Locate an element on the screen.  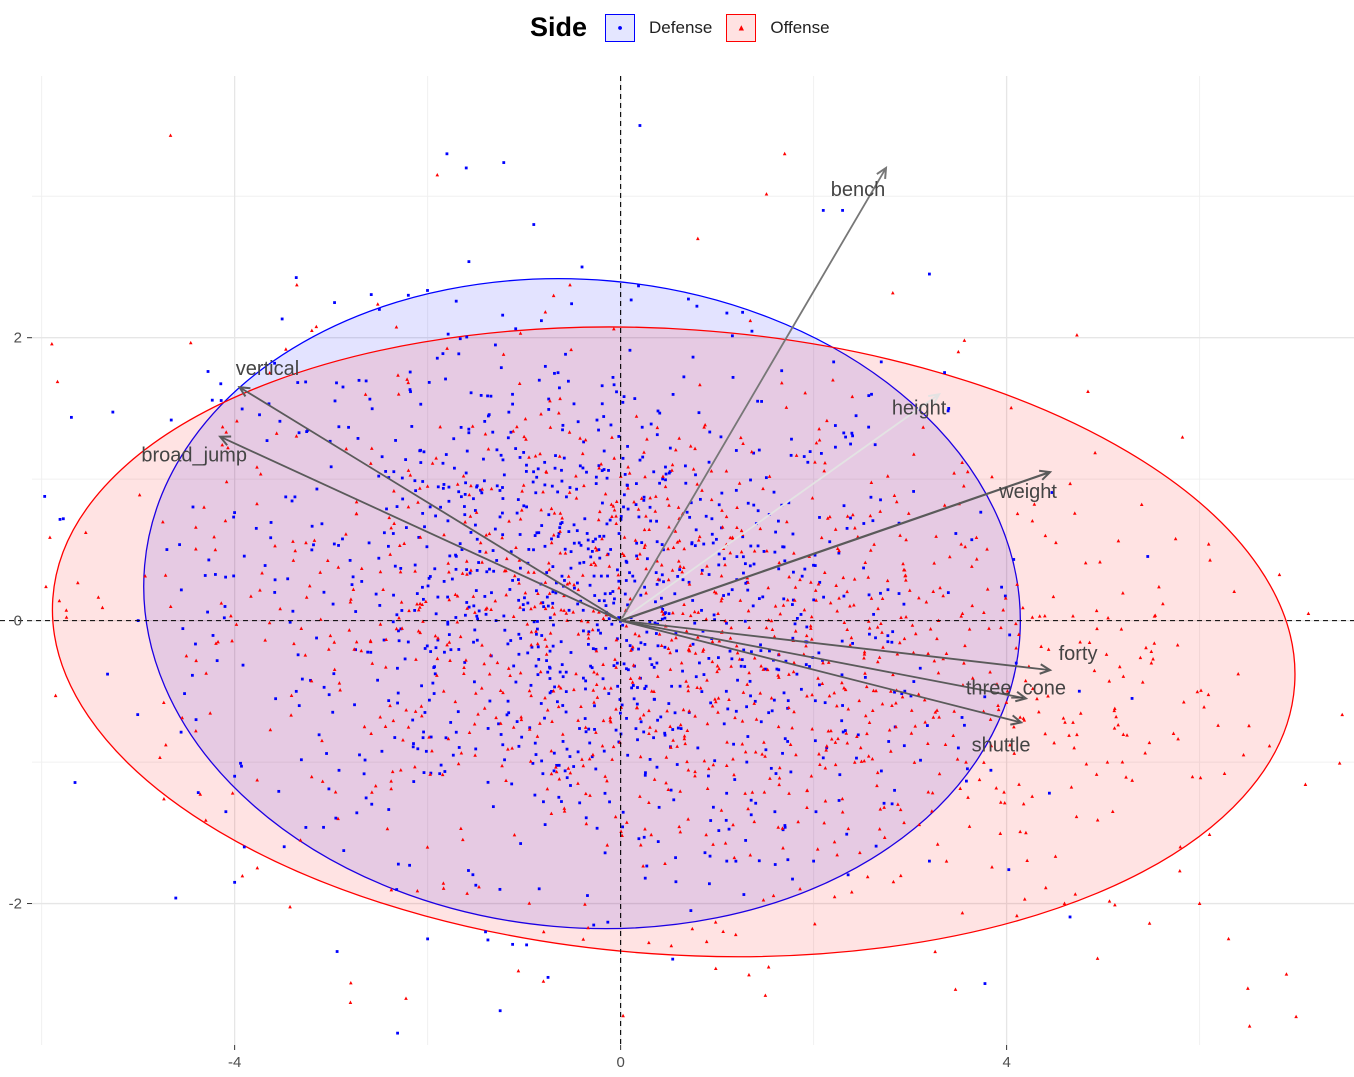
vector-shuttle is located at coordinates (821, 671).